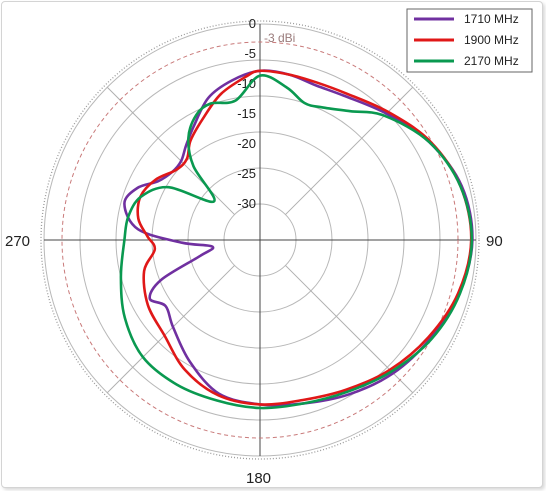 The image size is (546, 491). What do you see at coordinates (494, 241) in the screenshot?
I see `angle-label-90: 90` at bounding box center [494, 241].